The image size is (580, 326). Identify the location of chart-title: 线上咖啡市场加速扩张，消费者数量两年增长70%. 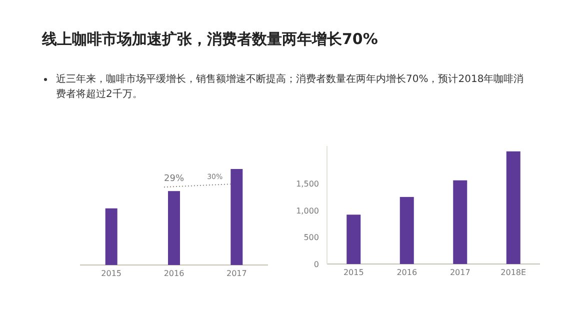
(210, 39).